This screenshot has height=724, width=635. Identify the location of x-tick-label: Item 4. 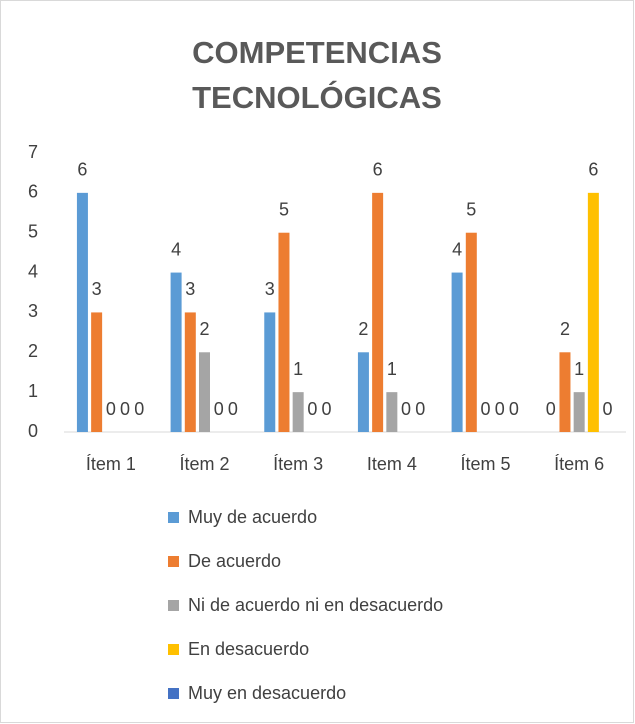
(392, 464).